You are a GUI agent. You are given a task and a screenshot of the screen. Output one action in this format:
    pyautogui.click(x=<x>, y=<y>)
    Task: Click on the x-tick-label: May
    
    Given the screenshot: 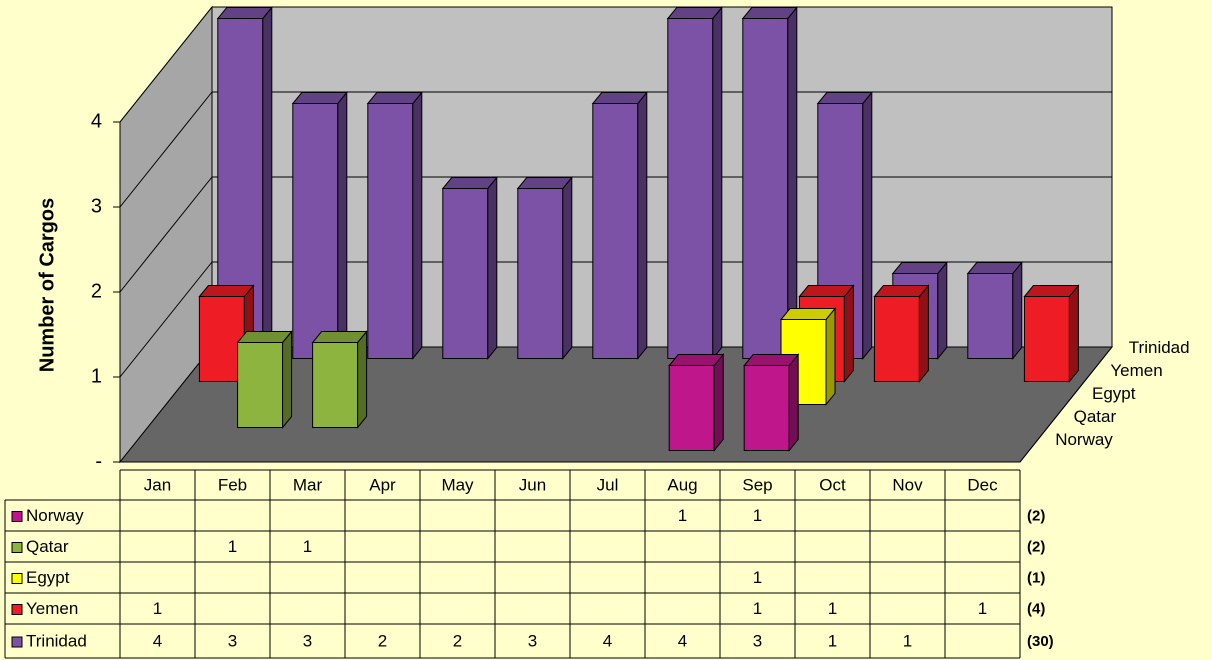 What is the action you would take?
    pyautogui.click(x=457, y=484)
    